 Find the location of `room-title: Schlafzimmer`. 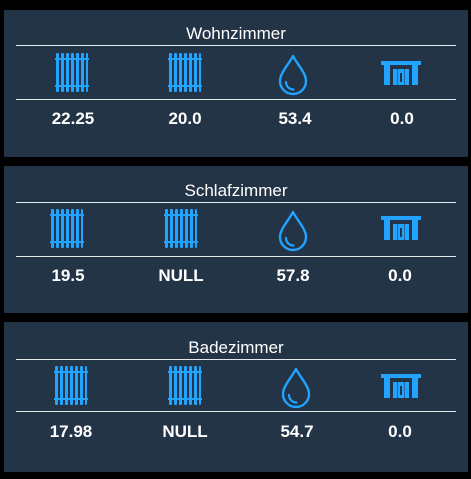

room-title: Schlafzimmer is located at coordinates (236, 190).